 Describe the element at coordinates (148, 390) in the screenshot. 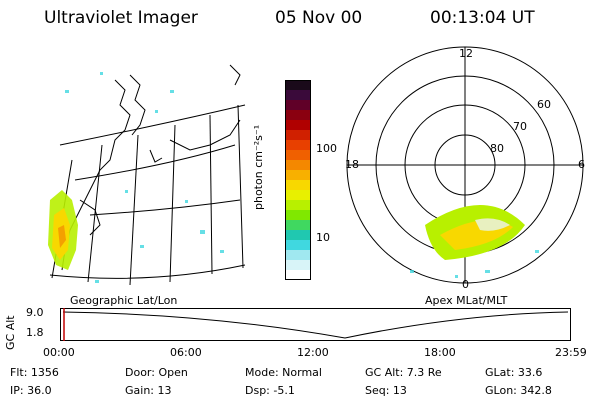

I see `info-gain: Gain: 13` at that location.